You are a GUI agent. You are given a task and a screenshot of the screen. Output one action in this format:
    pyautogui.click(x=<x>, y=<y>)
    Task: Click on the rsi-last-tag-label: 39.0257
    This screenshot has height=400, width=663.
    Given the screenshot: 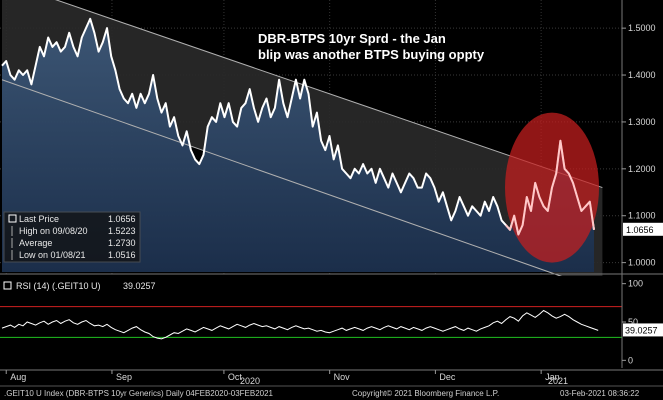 What is the action you would take?
    pyautogui.click(x=641, y=330)
    